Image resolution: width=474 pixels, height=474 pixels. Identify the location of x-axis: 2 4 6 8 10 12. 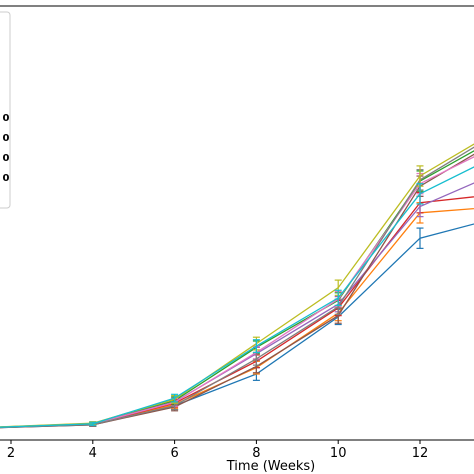
(217, 450).